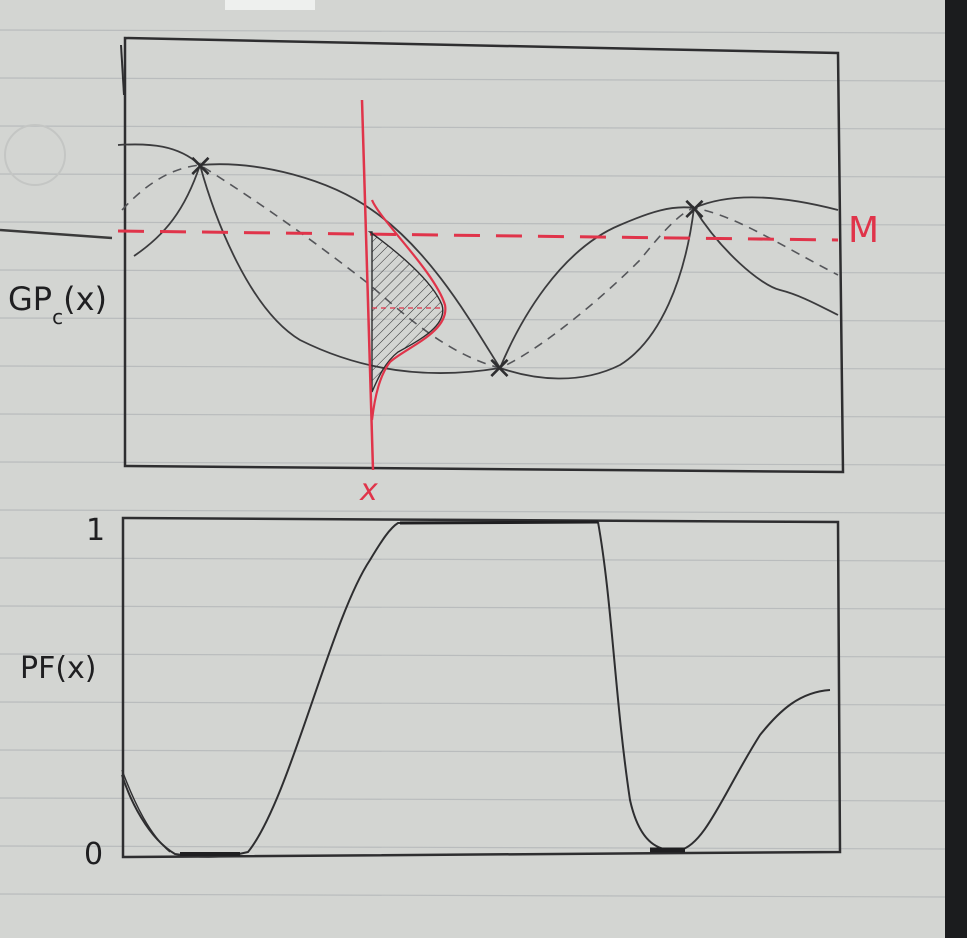 Image resolution: width=967 pixels, height=938 pixels. I want to click on faint-circle-mark, so click(35, 155).